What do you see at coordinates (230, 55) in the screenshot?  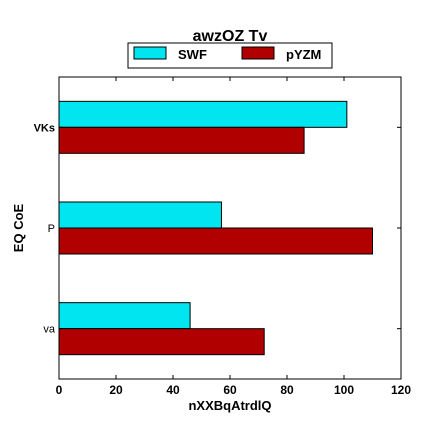 I see `legend: SWF pYZM` at bounding box center [230, 55].